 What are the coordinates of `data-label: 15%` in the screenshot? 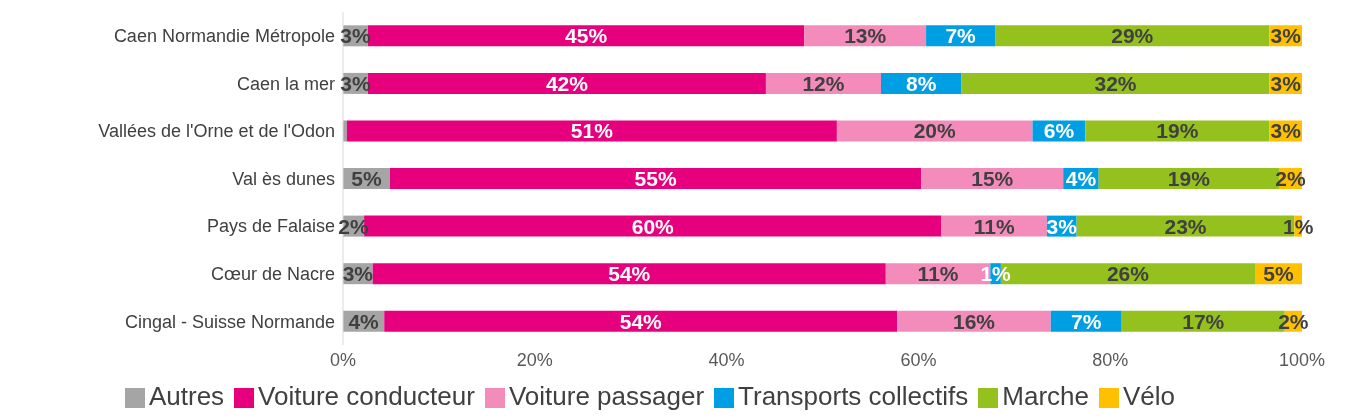 It's located at (992, 179).